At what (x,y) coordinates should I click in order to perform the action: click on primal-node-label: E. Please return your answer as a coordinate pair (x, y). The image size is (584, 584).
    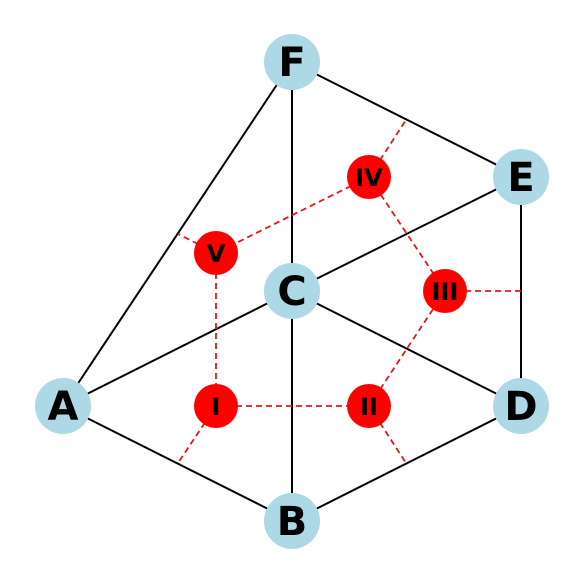
    Looking at the image, I should click on (520, 178).